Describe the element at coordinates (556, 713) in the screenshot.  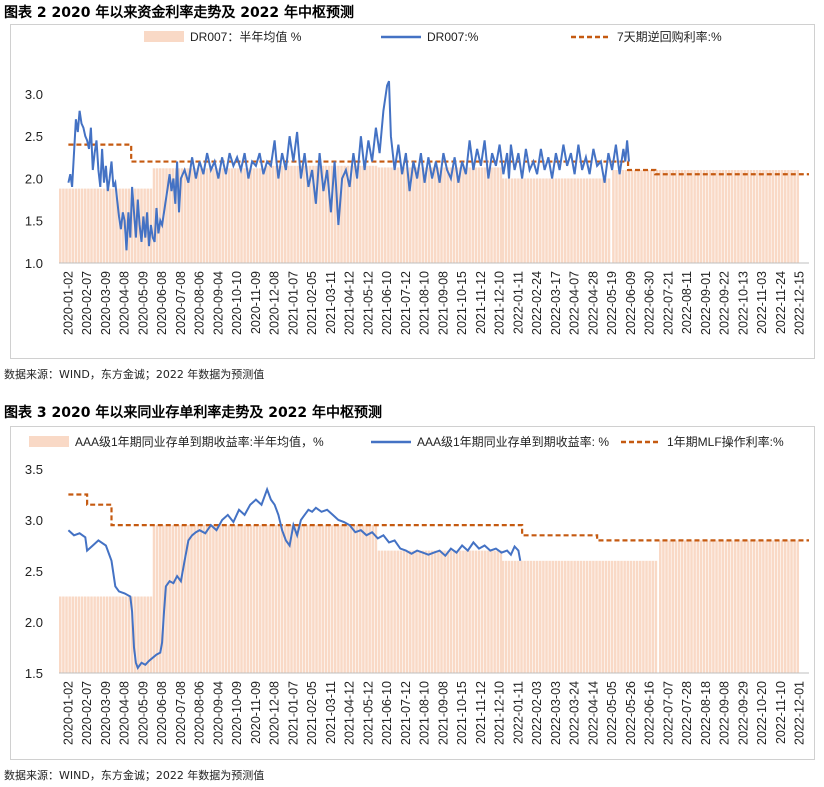
I see `x-tick-label: 2022-03-03` at that location.